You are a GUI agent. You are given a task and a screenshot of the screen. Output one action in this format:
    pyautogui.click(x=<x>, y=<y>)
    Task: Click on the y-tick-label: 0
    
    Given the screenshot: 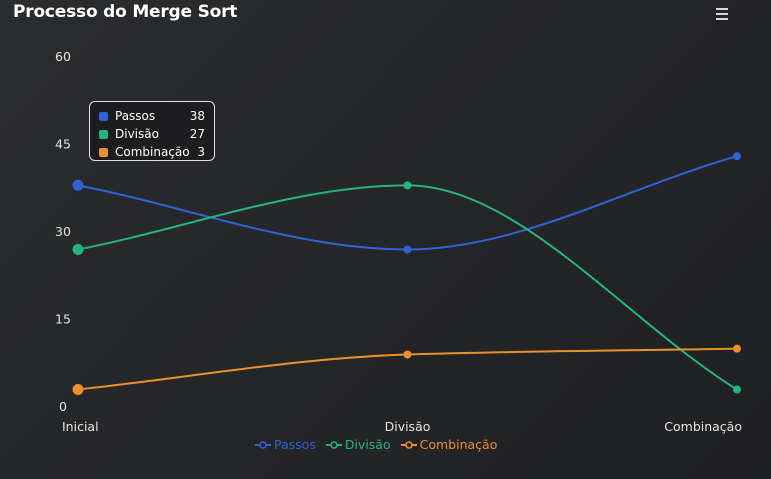 What is the action you would take?
    pyautogui.click(x=63, y=406)
    